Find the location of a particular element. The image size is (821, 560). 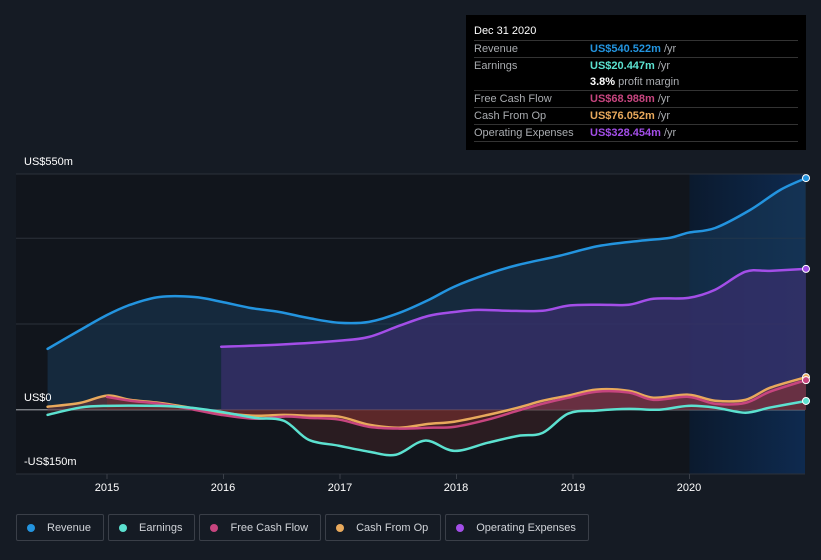

tooltip-label is located at coordinates (532, 82).